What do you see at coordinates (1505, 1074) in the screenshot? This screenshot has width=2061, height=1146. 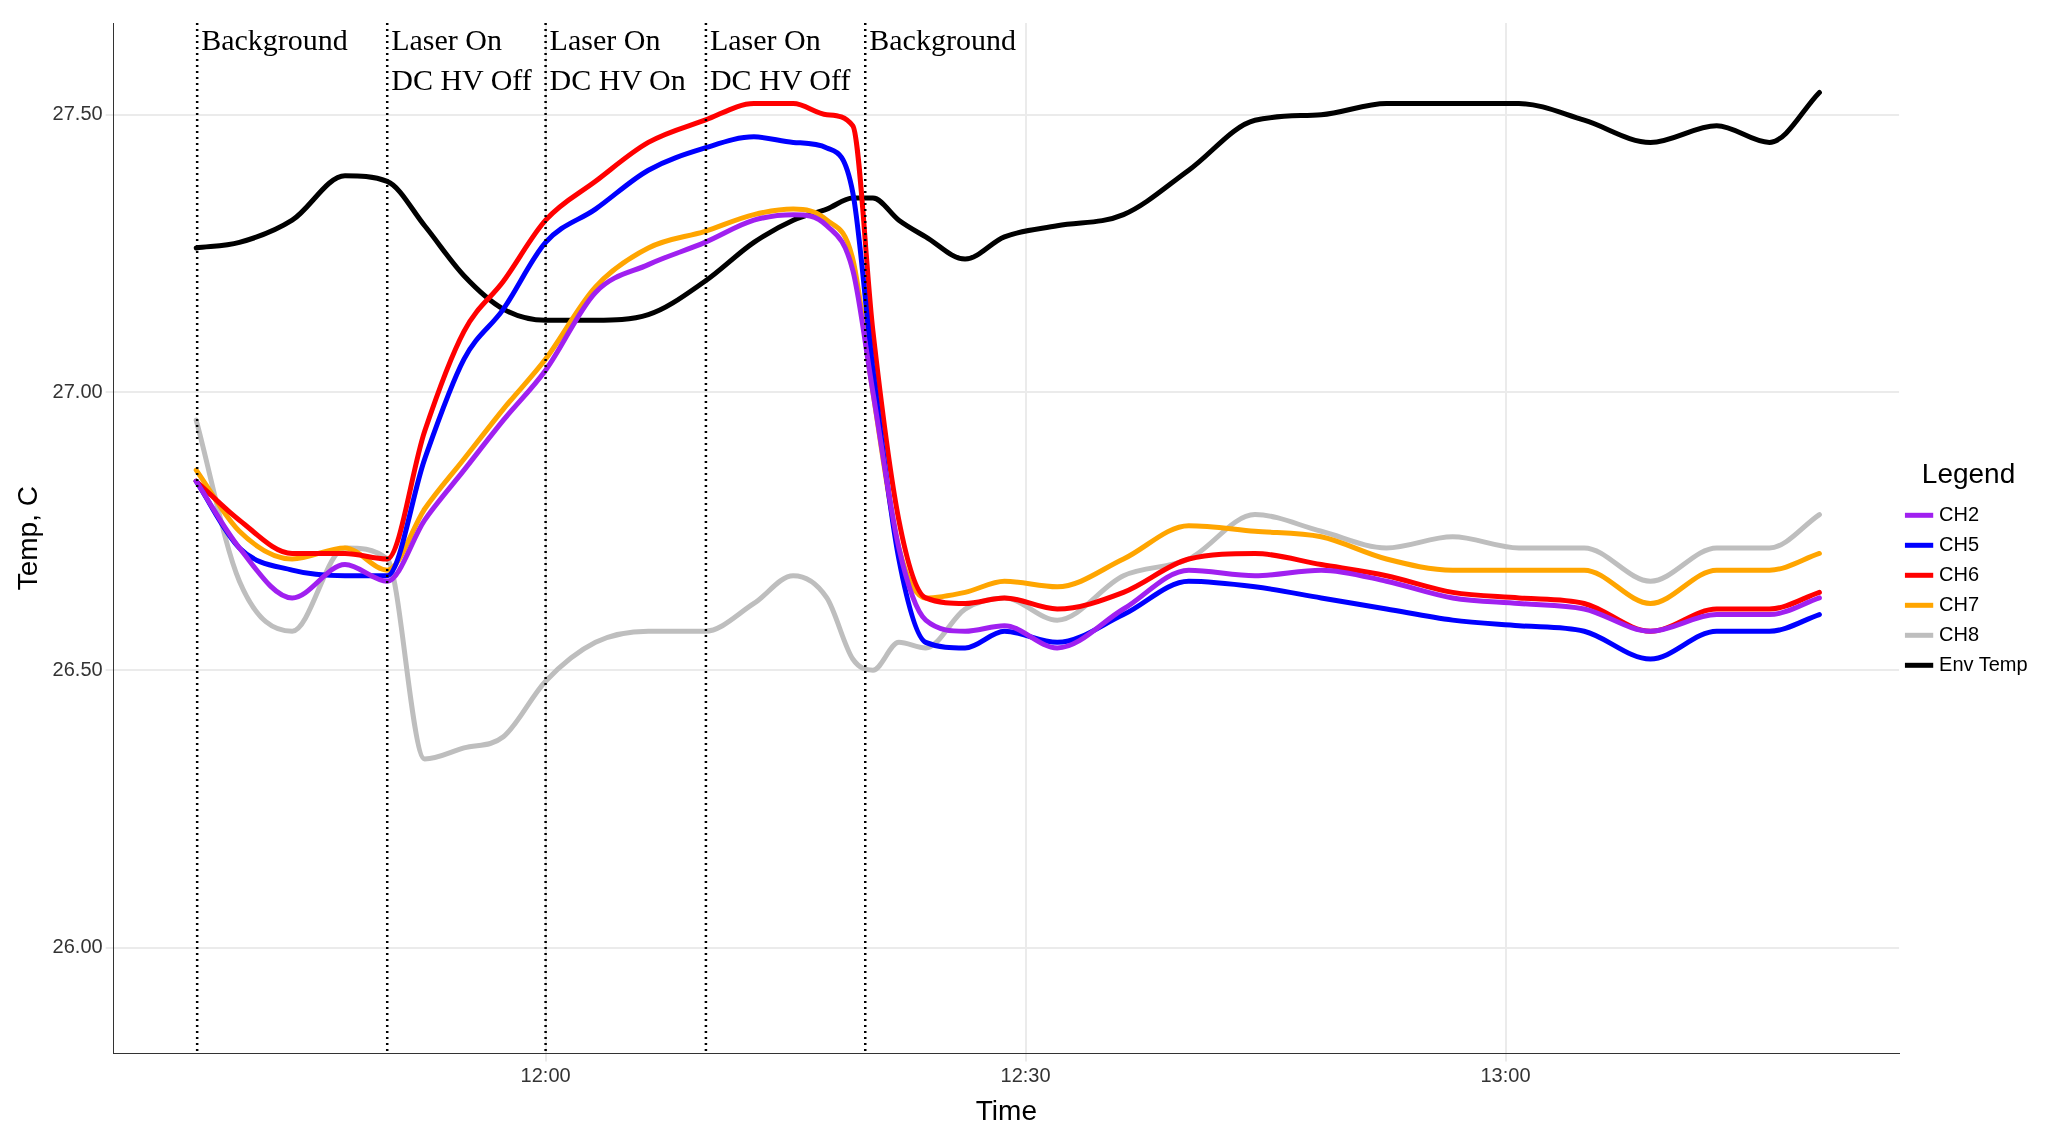 I see `x-tick-label: 13:00` at bounding box center [1505, 1074].